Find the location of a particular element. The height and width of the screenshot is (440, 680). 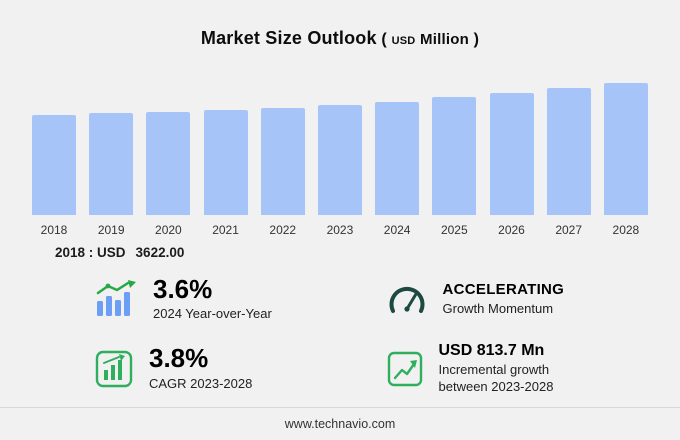

stat-momentum: ACCELERATING Growth Momentum is located at coordinates (512, 299).